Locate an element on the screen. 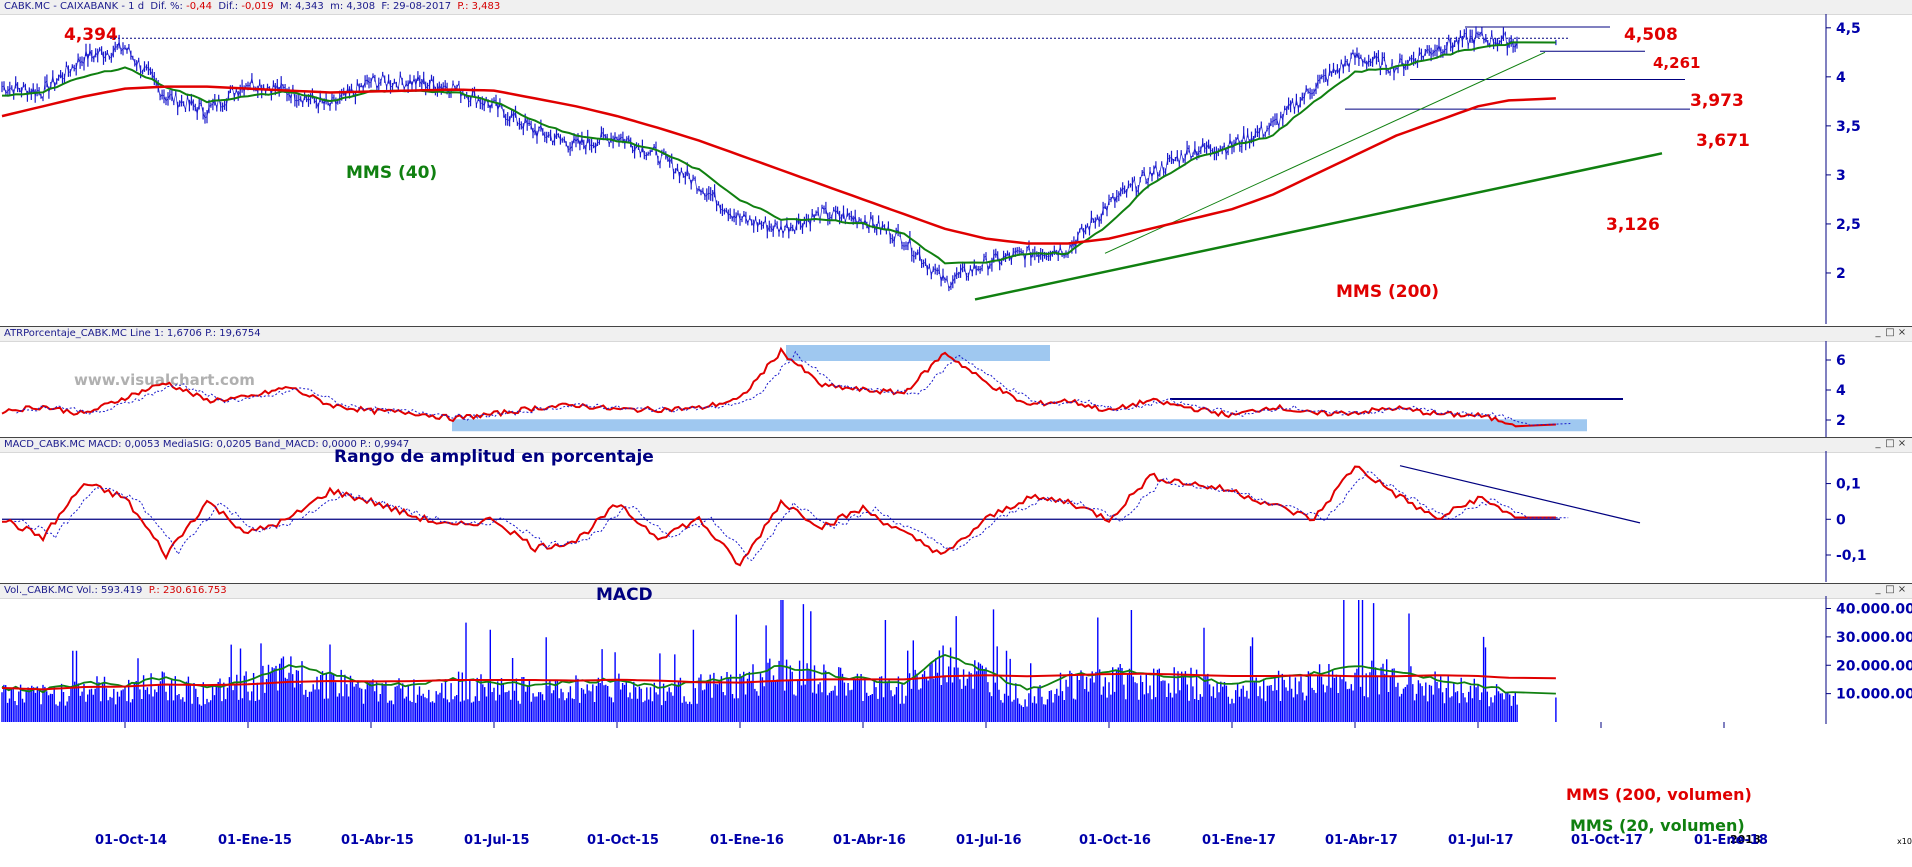 Image resolution: width=1912 pixels, height=867 pixels. volume-header-p: P.: 230.616.753 is located at coordinates (187, 590).